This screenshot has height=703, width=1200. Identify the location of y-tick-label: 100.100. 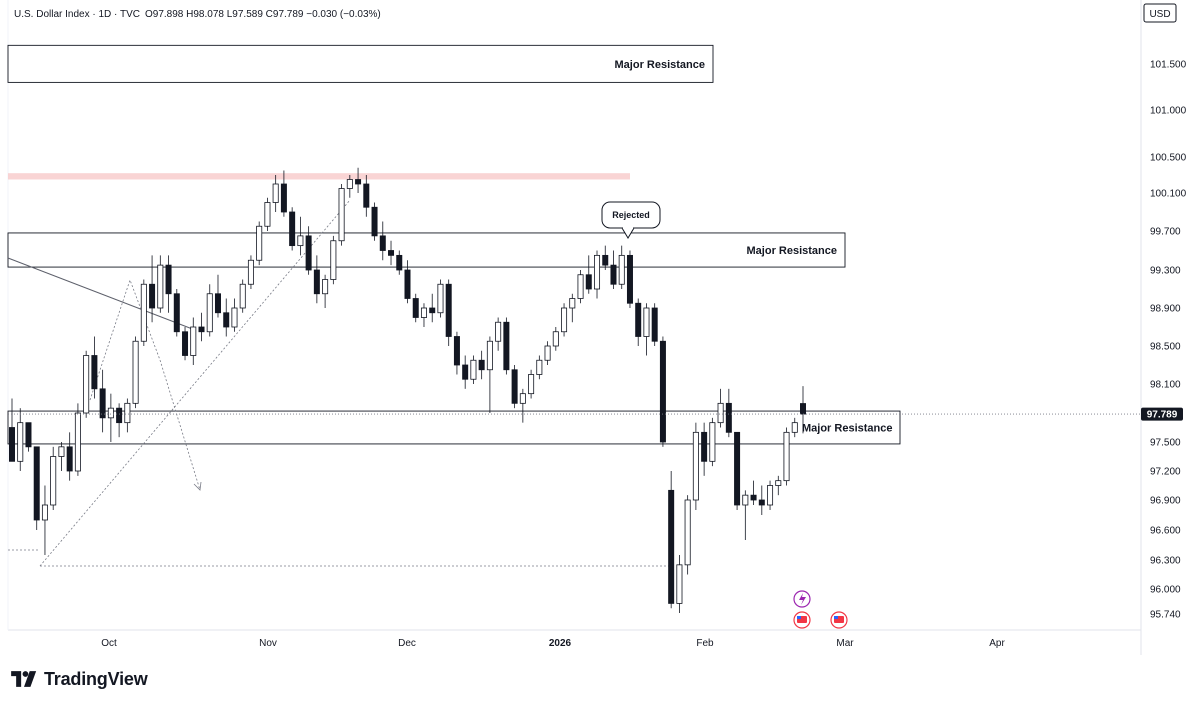
(1168, 194).